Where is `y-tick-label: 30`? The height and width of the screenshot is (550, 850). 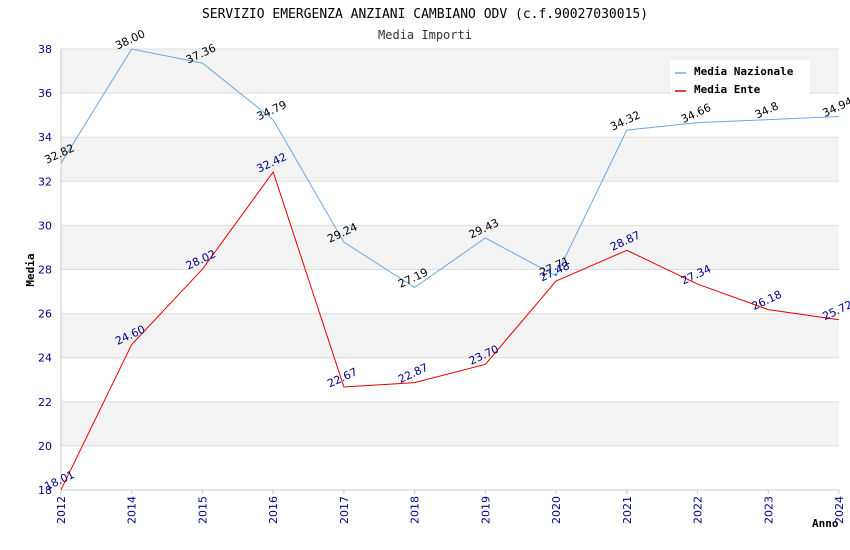
y-tick-label: 30 is located at coordinates (45, 225).